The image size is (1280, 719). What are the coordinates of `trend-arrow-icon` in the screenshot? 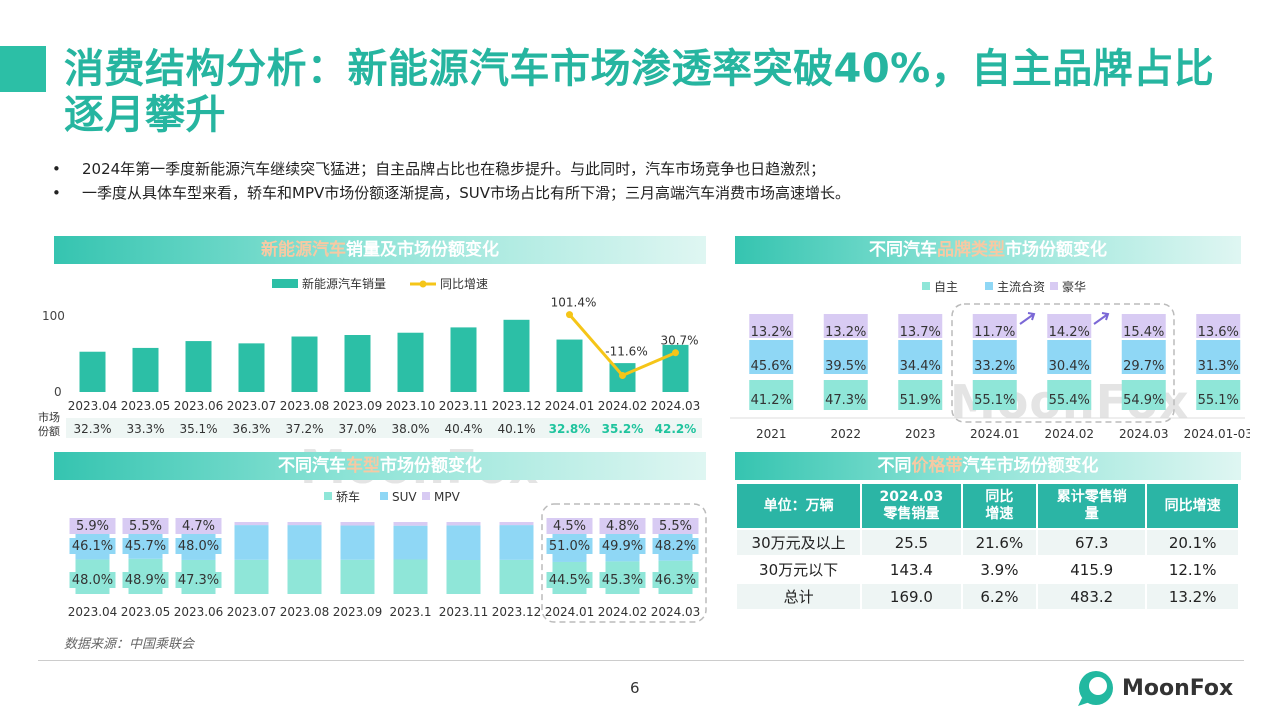 It's located at (1027, 319).